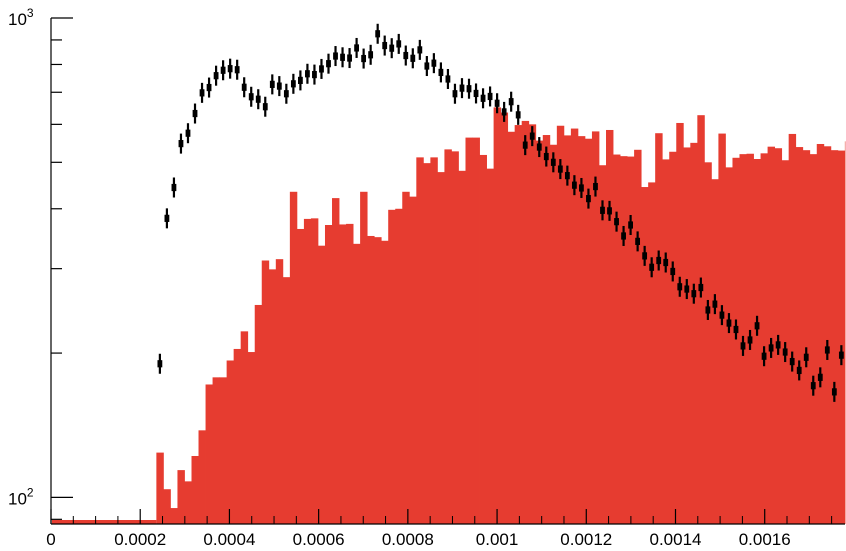  What do you see at coordinates (229, 539) in the screenshot?
I see `x-tick-label: 0.0004` at bounding box center [229, 539].